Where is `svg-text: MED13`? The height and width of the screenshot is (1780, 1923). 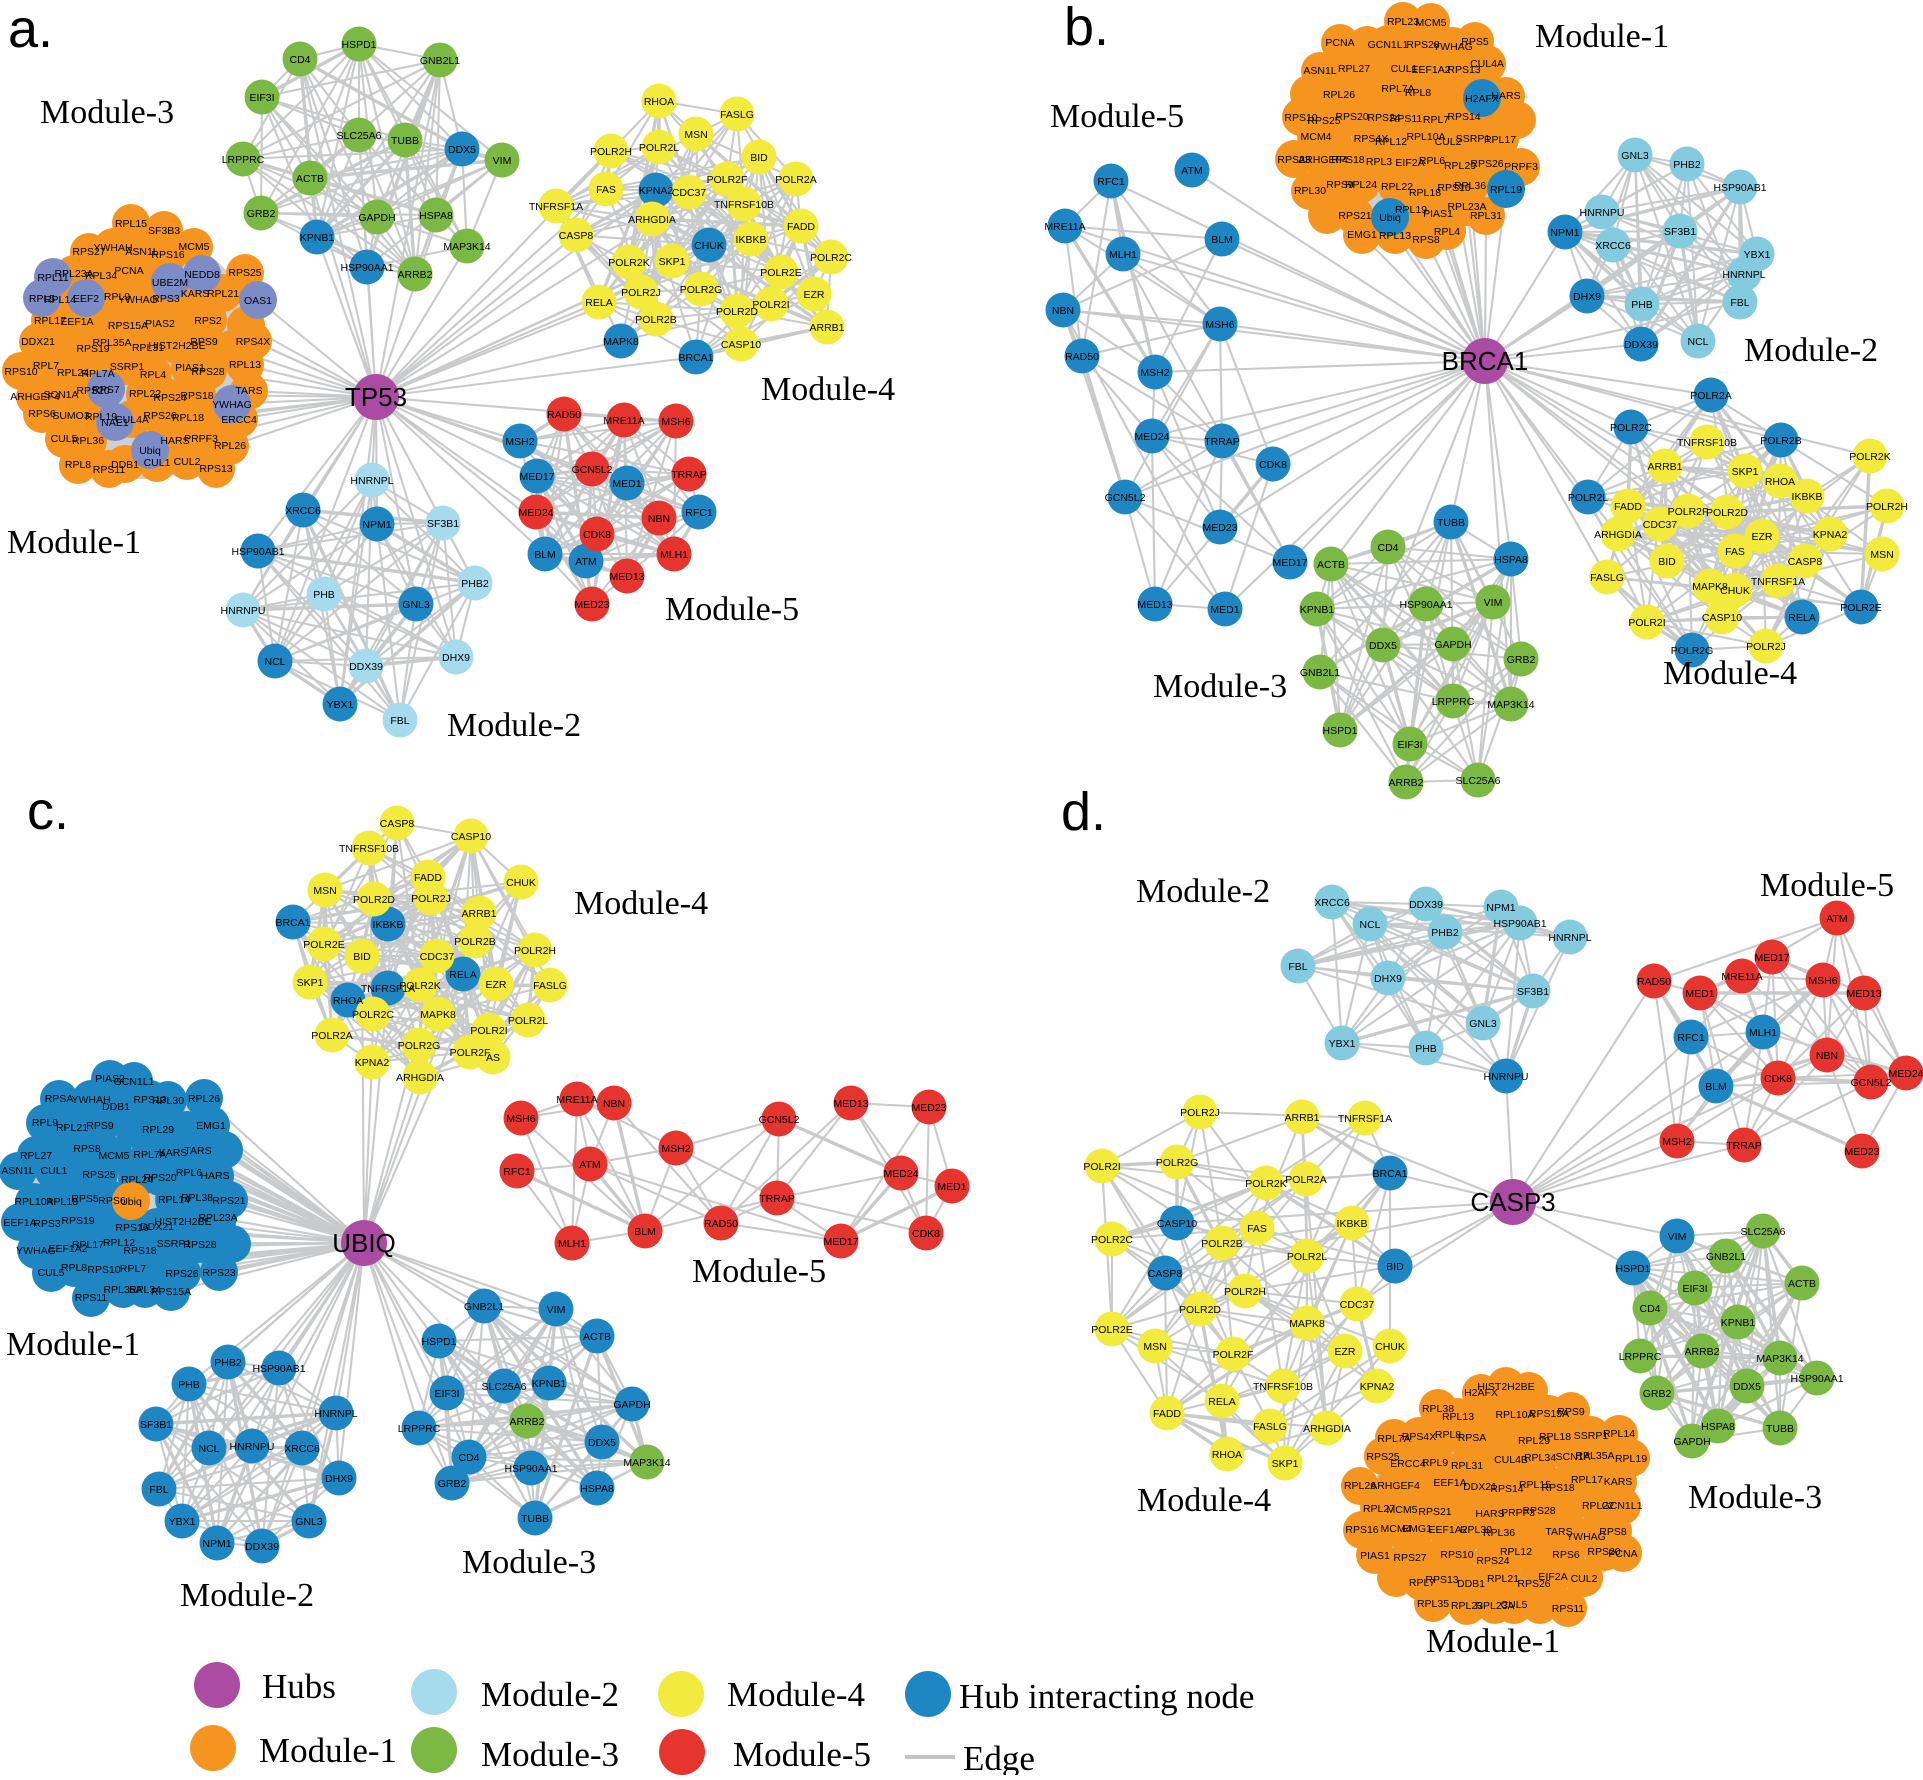 svg-text: MED13 is located at coordinates (850, 1104).